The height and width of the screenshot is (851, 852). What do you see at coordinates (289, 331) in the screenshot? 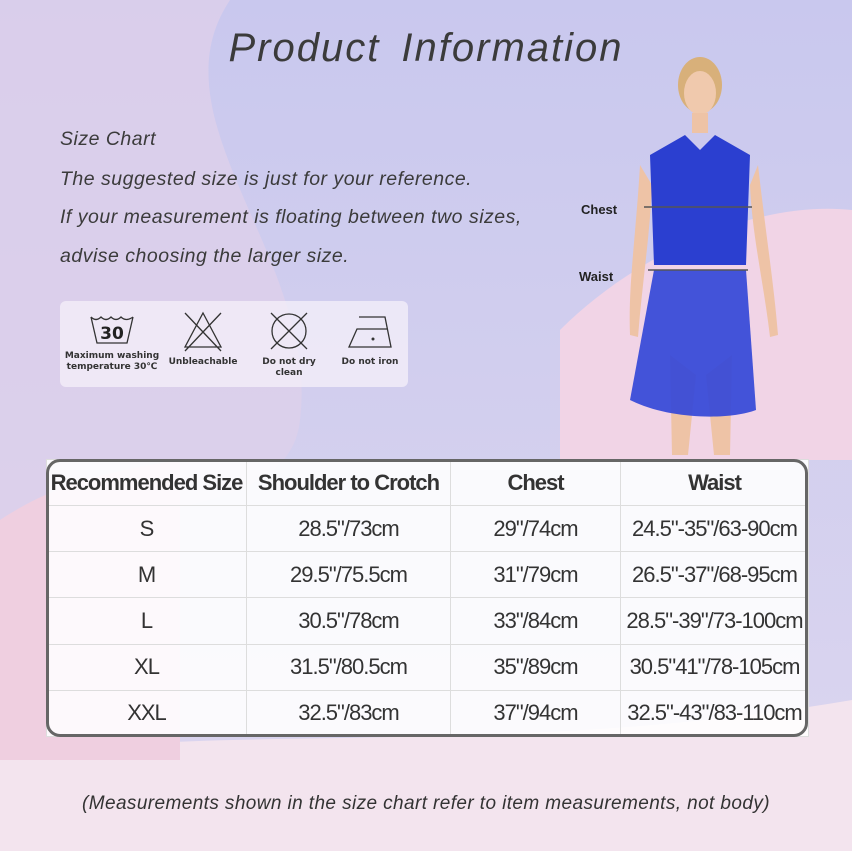
I see `no-dry-clean-icon` at bounding box center [289, 331].